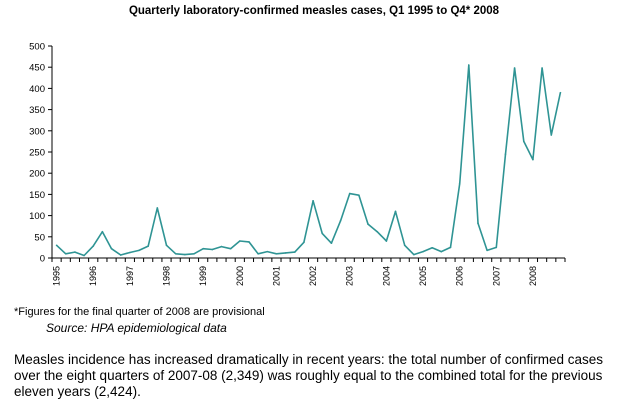 The height and width of the screenshot is (417, 628). Describe the element at coordinates (39, 237) in the screenshot. I see `y-tick-label: 50` at that location.